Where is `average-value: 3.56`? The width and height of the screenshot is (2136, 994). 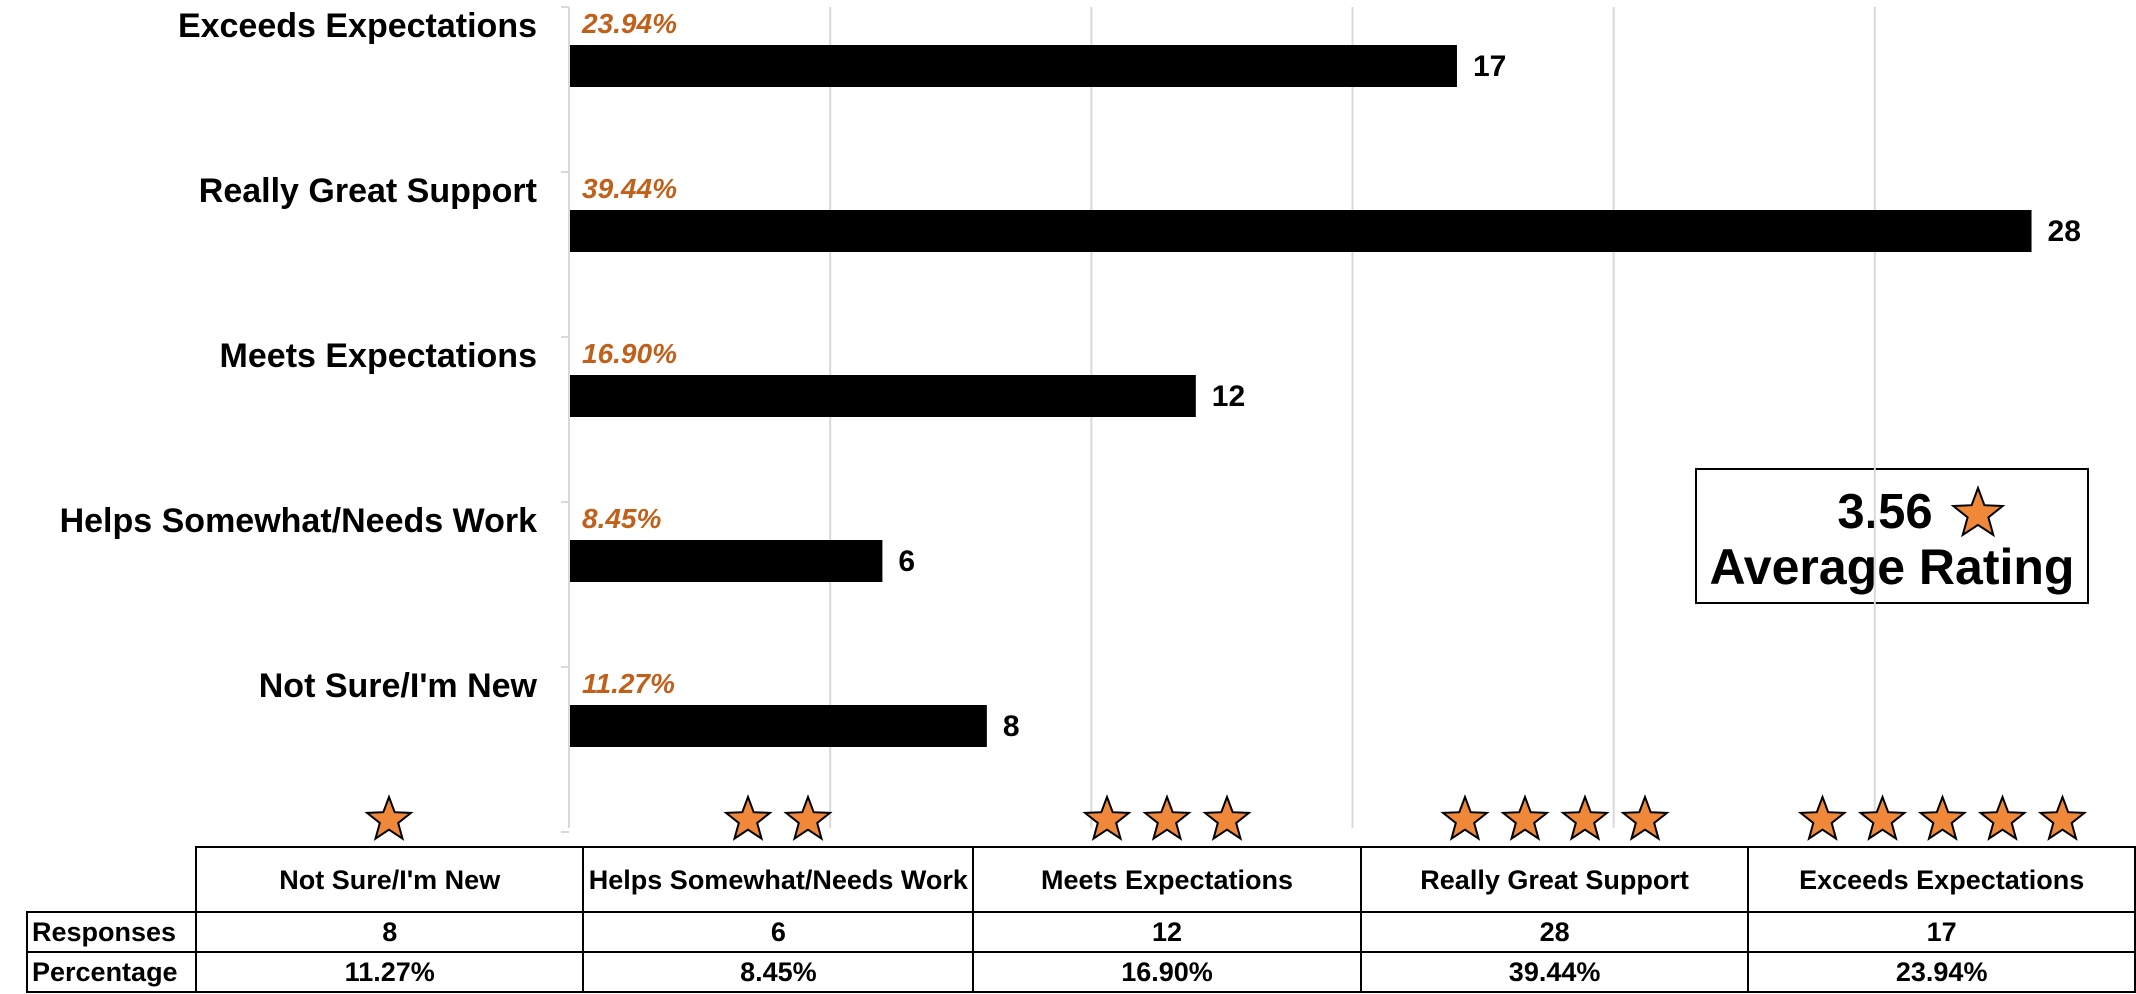 average-value: 3.56 is located at coordinates (1884, 512).